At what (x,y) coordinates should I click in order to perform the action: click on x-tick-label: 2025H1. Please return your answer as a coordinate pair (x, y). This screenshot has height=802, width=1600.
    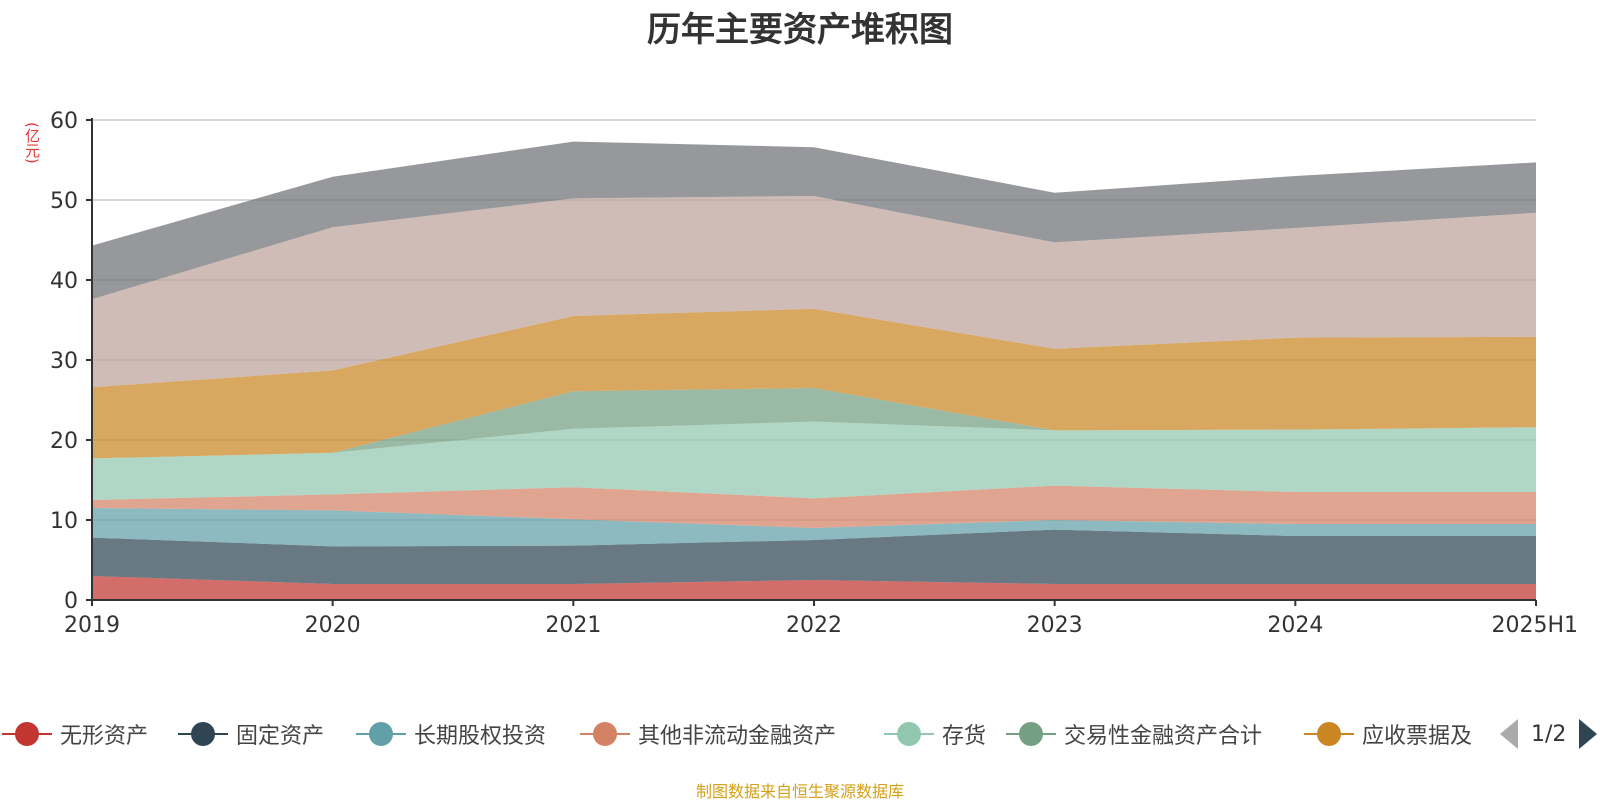
    Looking at the image, I should click on (1534, 625).